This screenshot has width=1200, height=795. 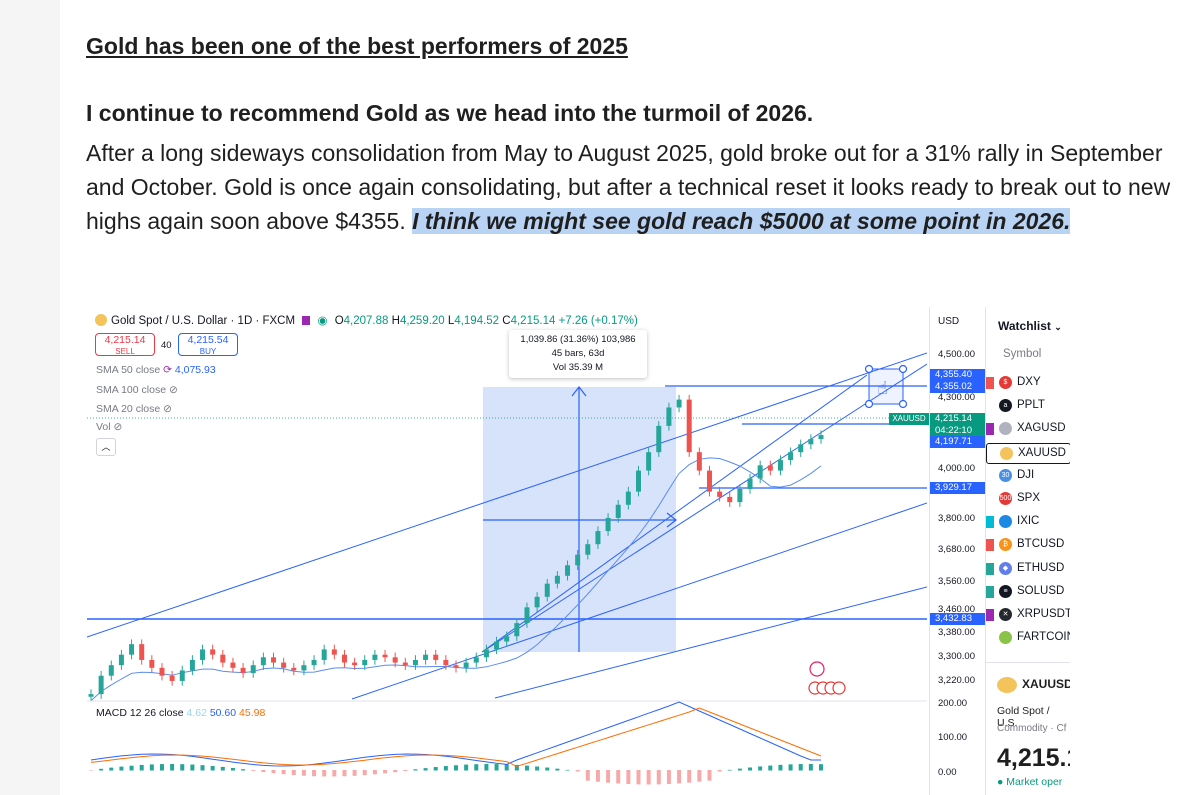 I want to click on watchlist-item: XAUUSD, so click(x=1028, y=453).